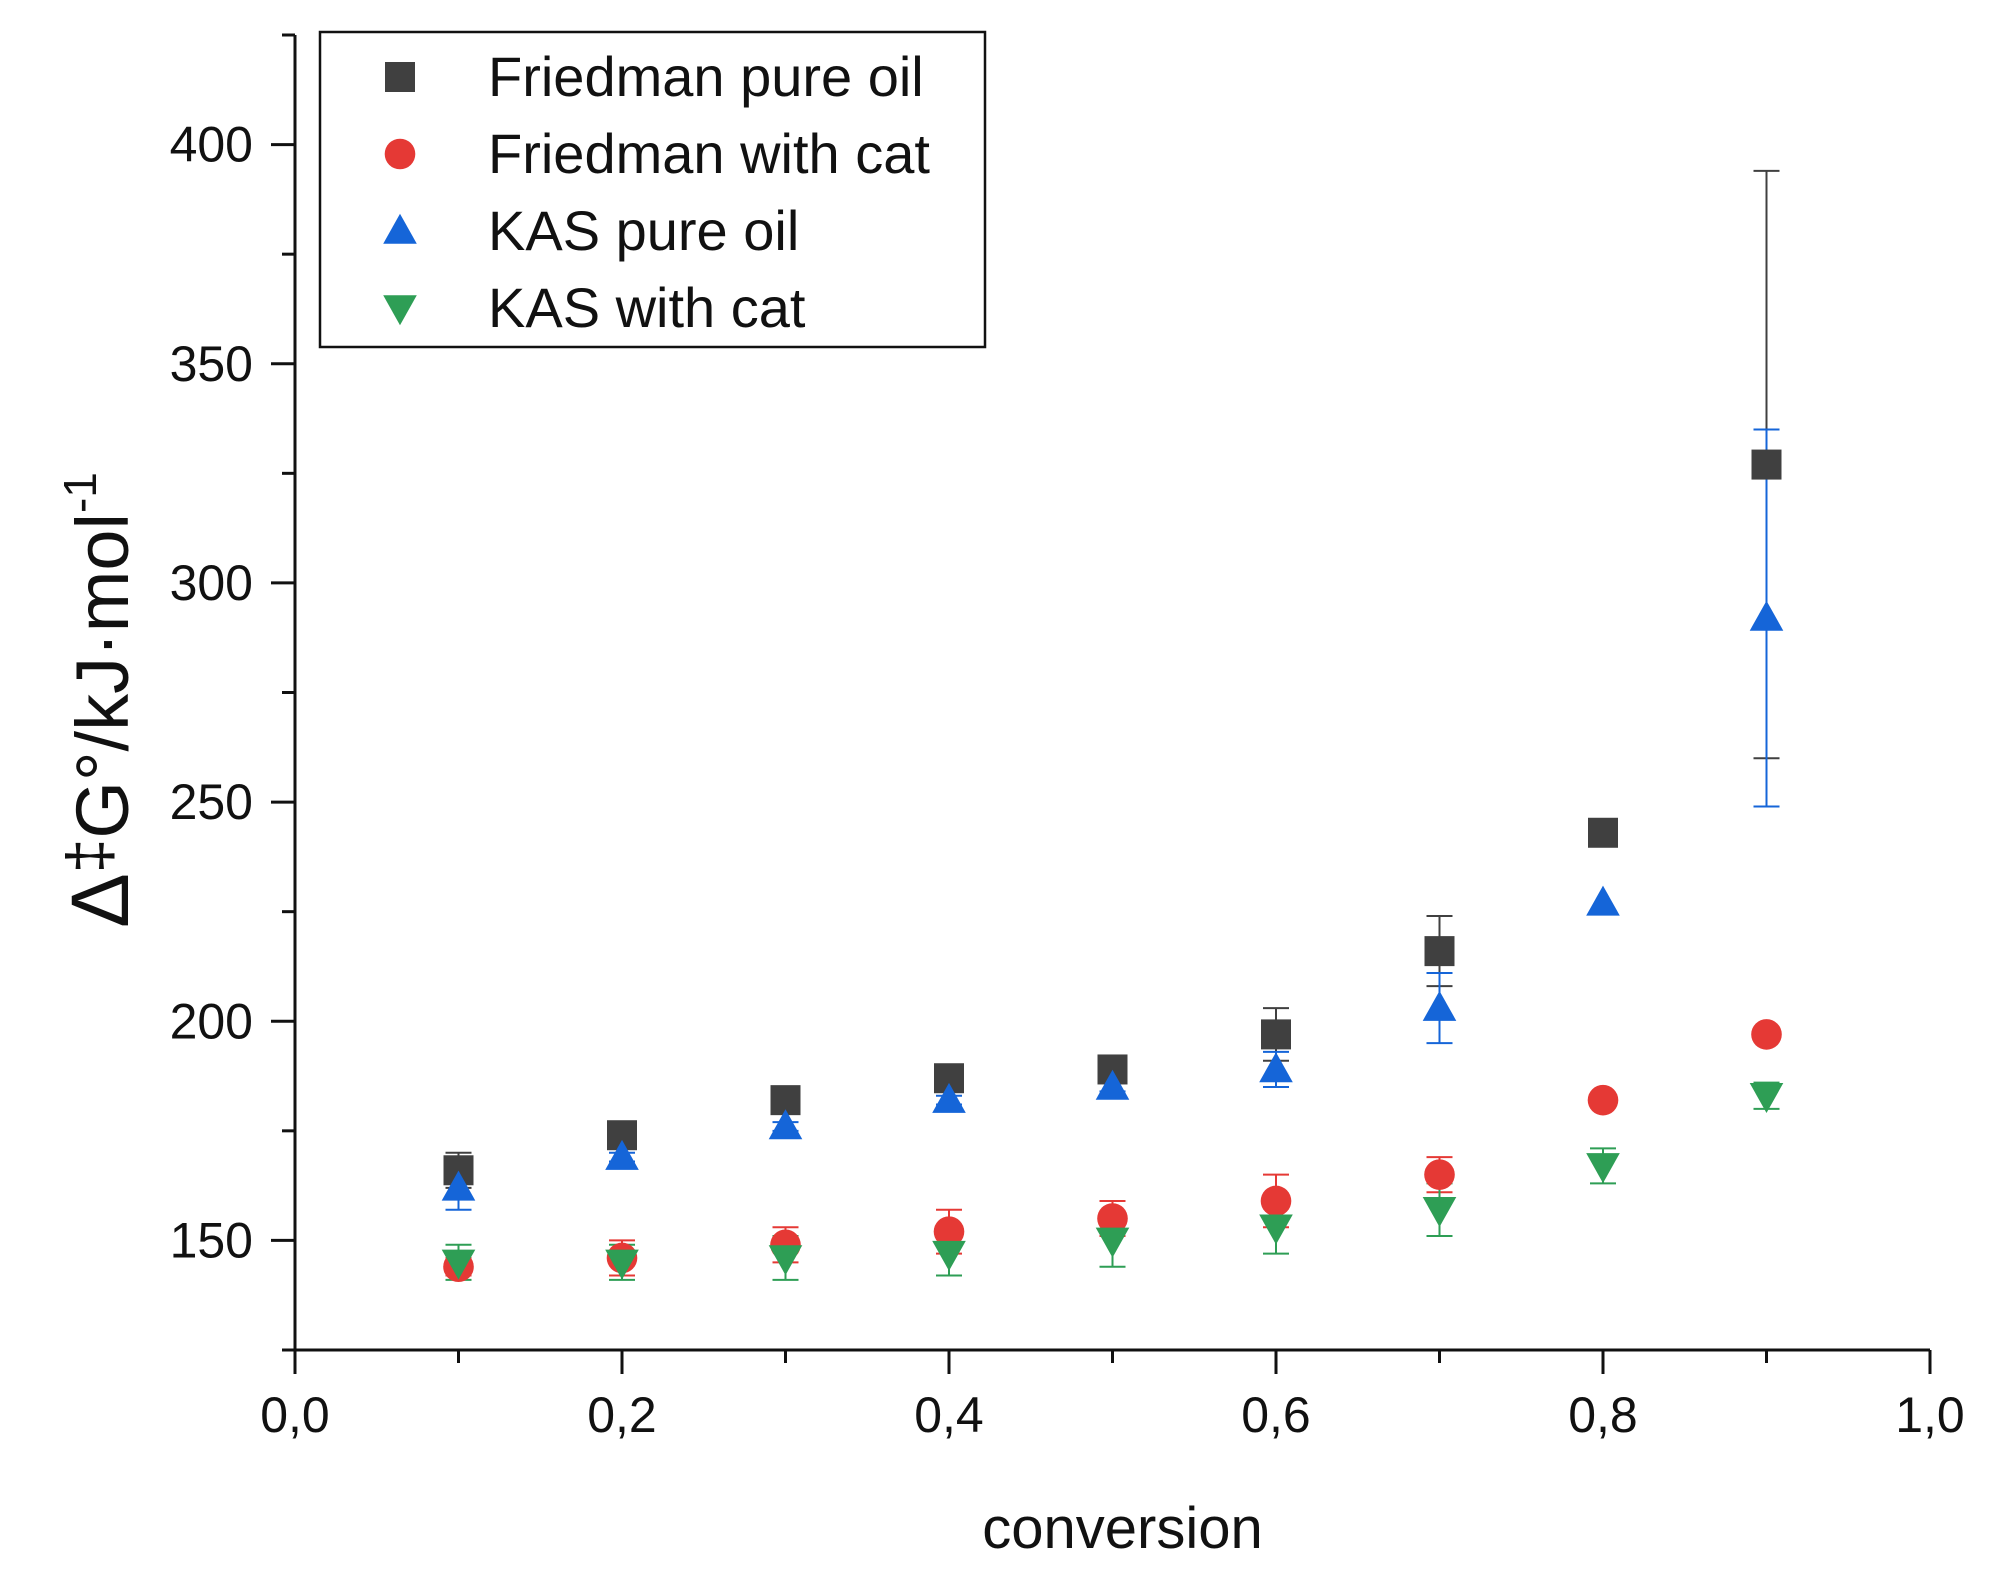  I want to click on y-axis-label-exponent: -1, so click(80, 492).